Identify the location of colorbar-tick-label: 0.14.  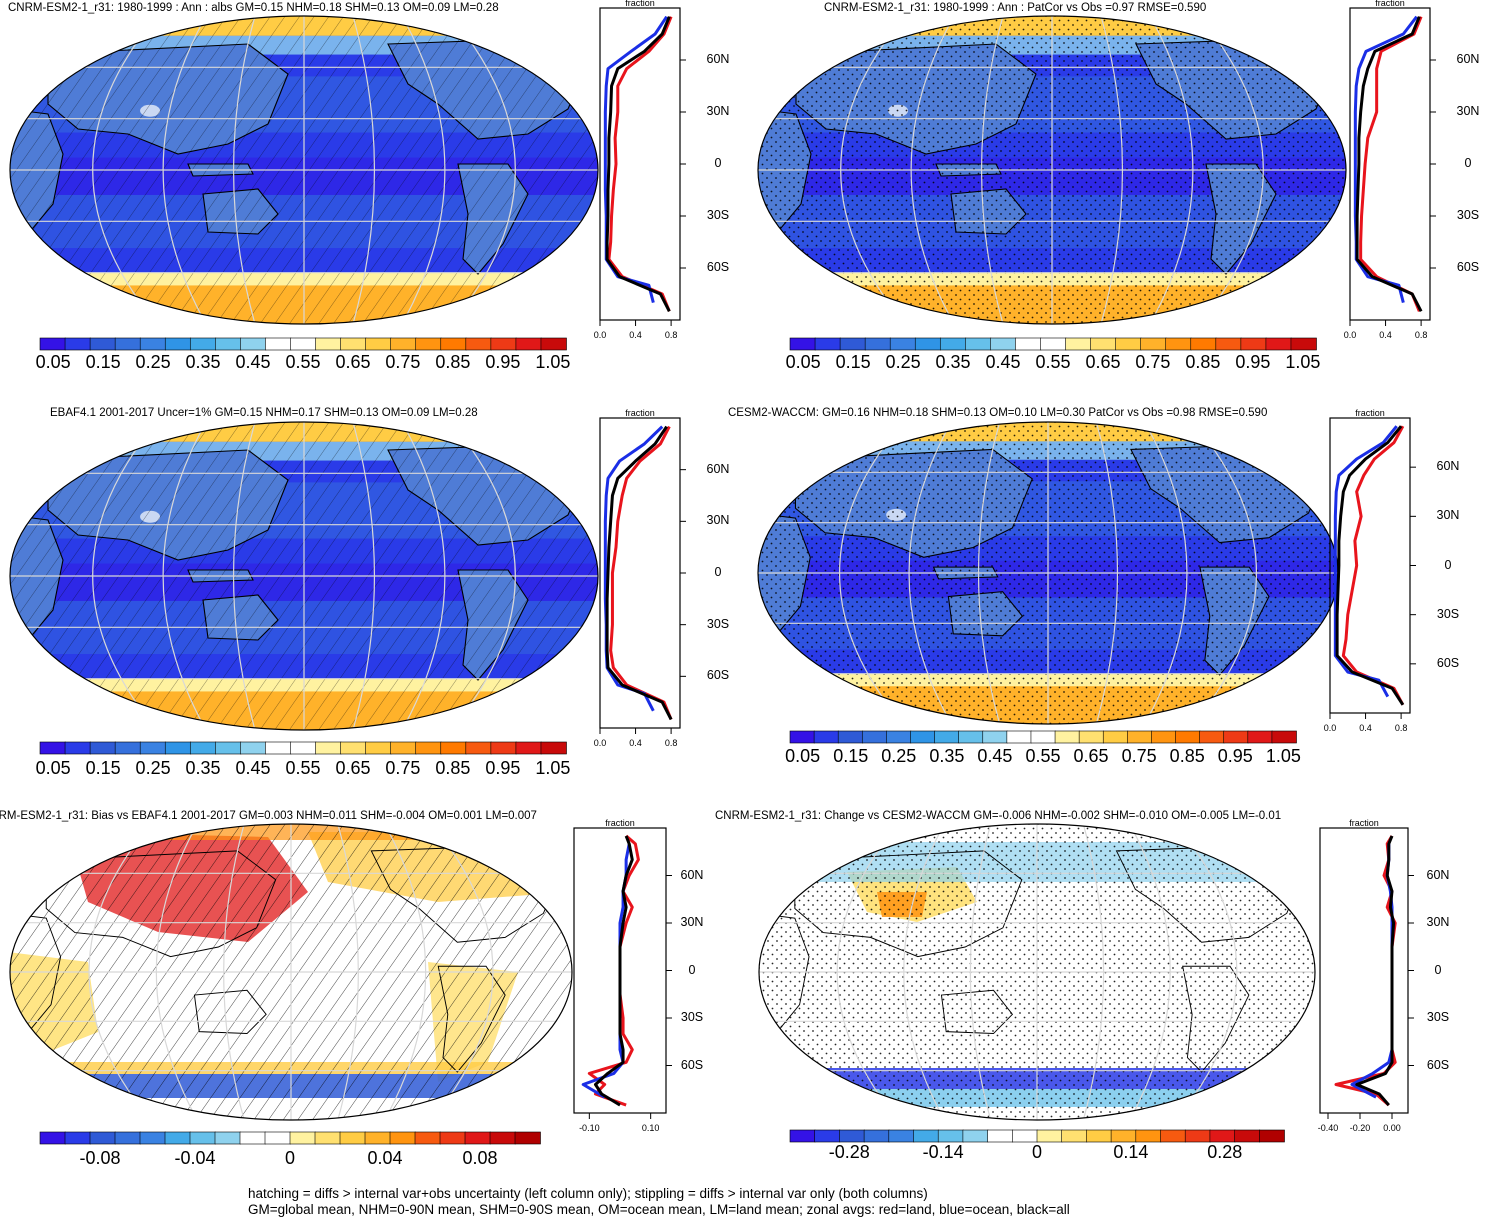
(1131, 1152).